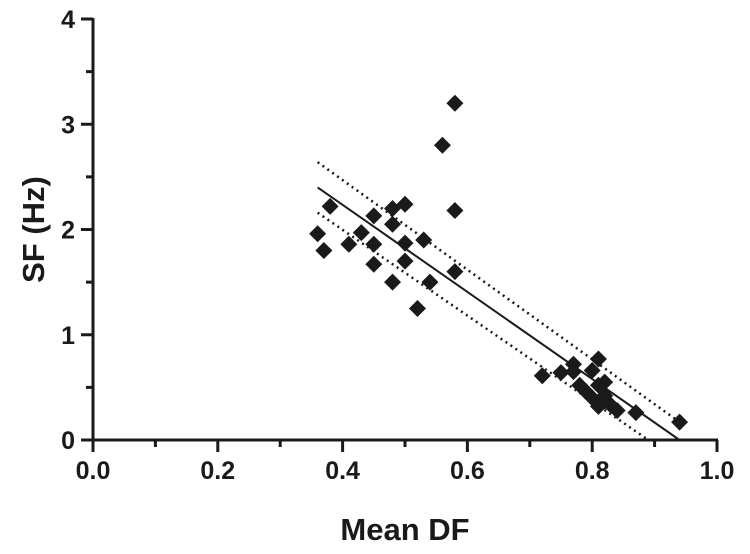 Image resolution: width=750 pixels, height=554 pixels. Describe the element at coordinates (68, 336) in the screenshot. I see `y-tick-label: 1` at that location.